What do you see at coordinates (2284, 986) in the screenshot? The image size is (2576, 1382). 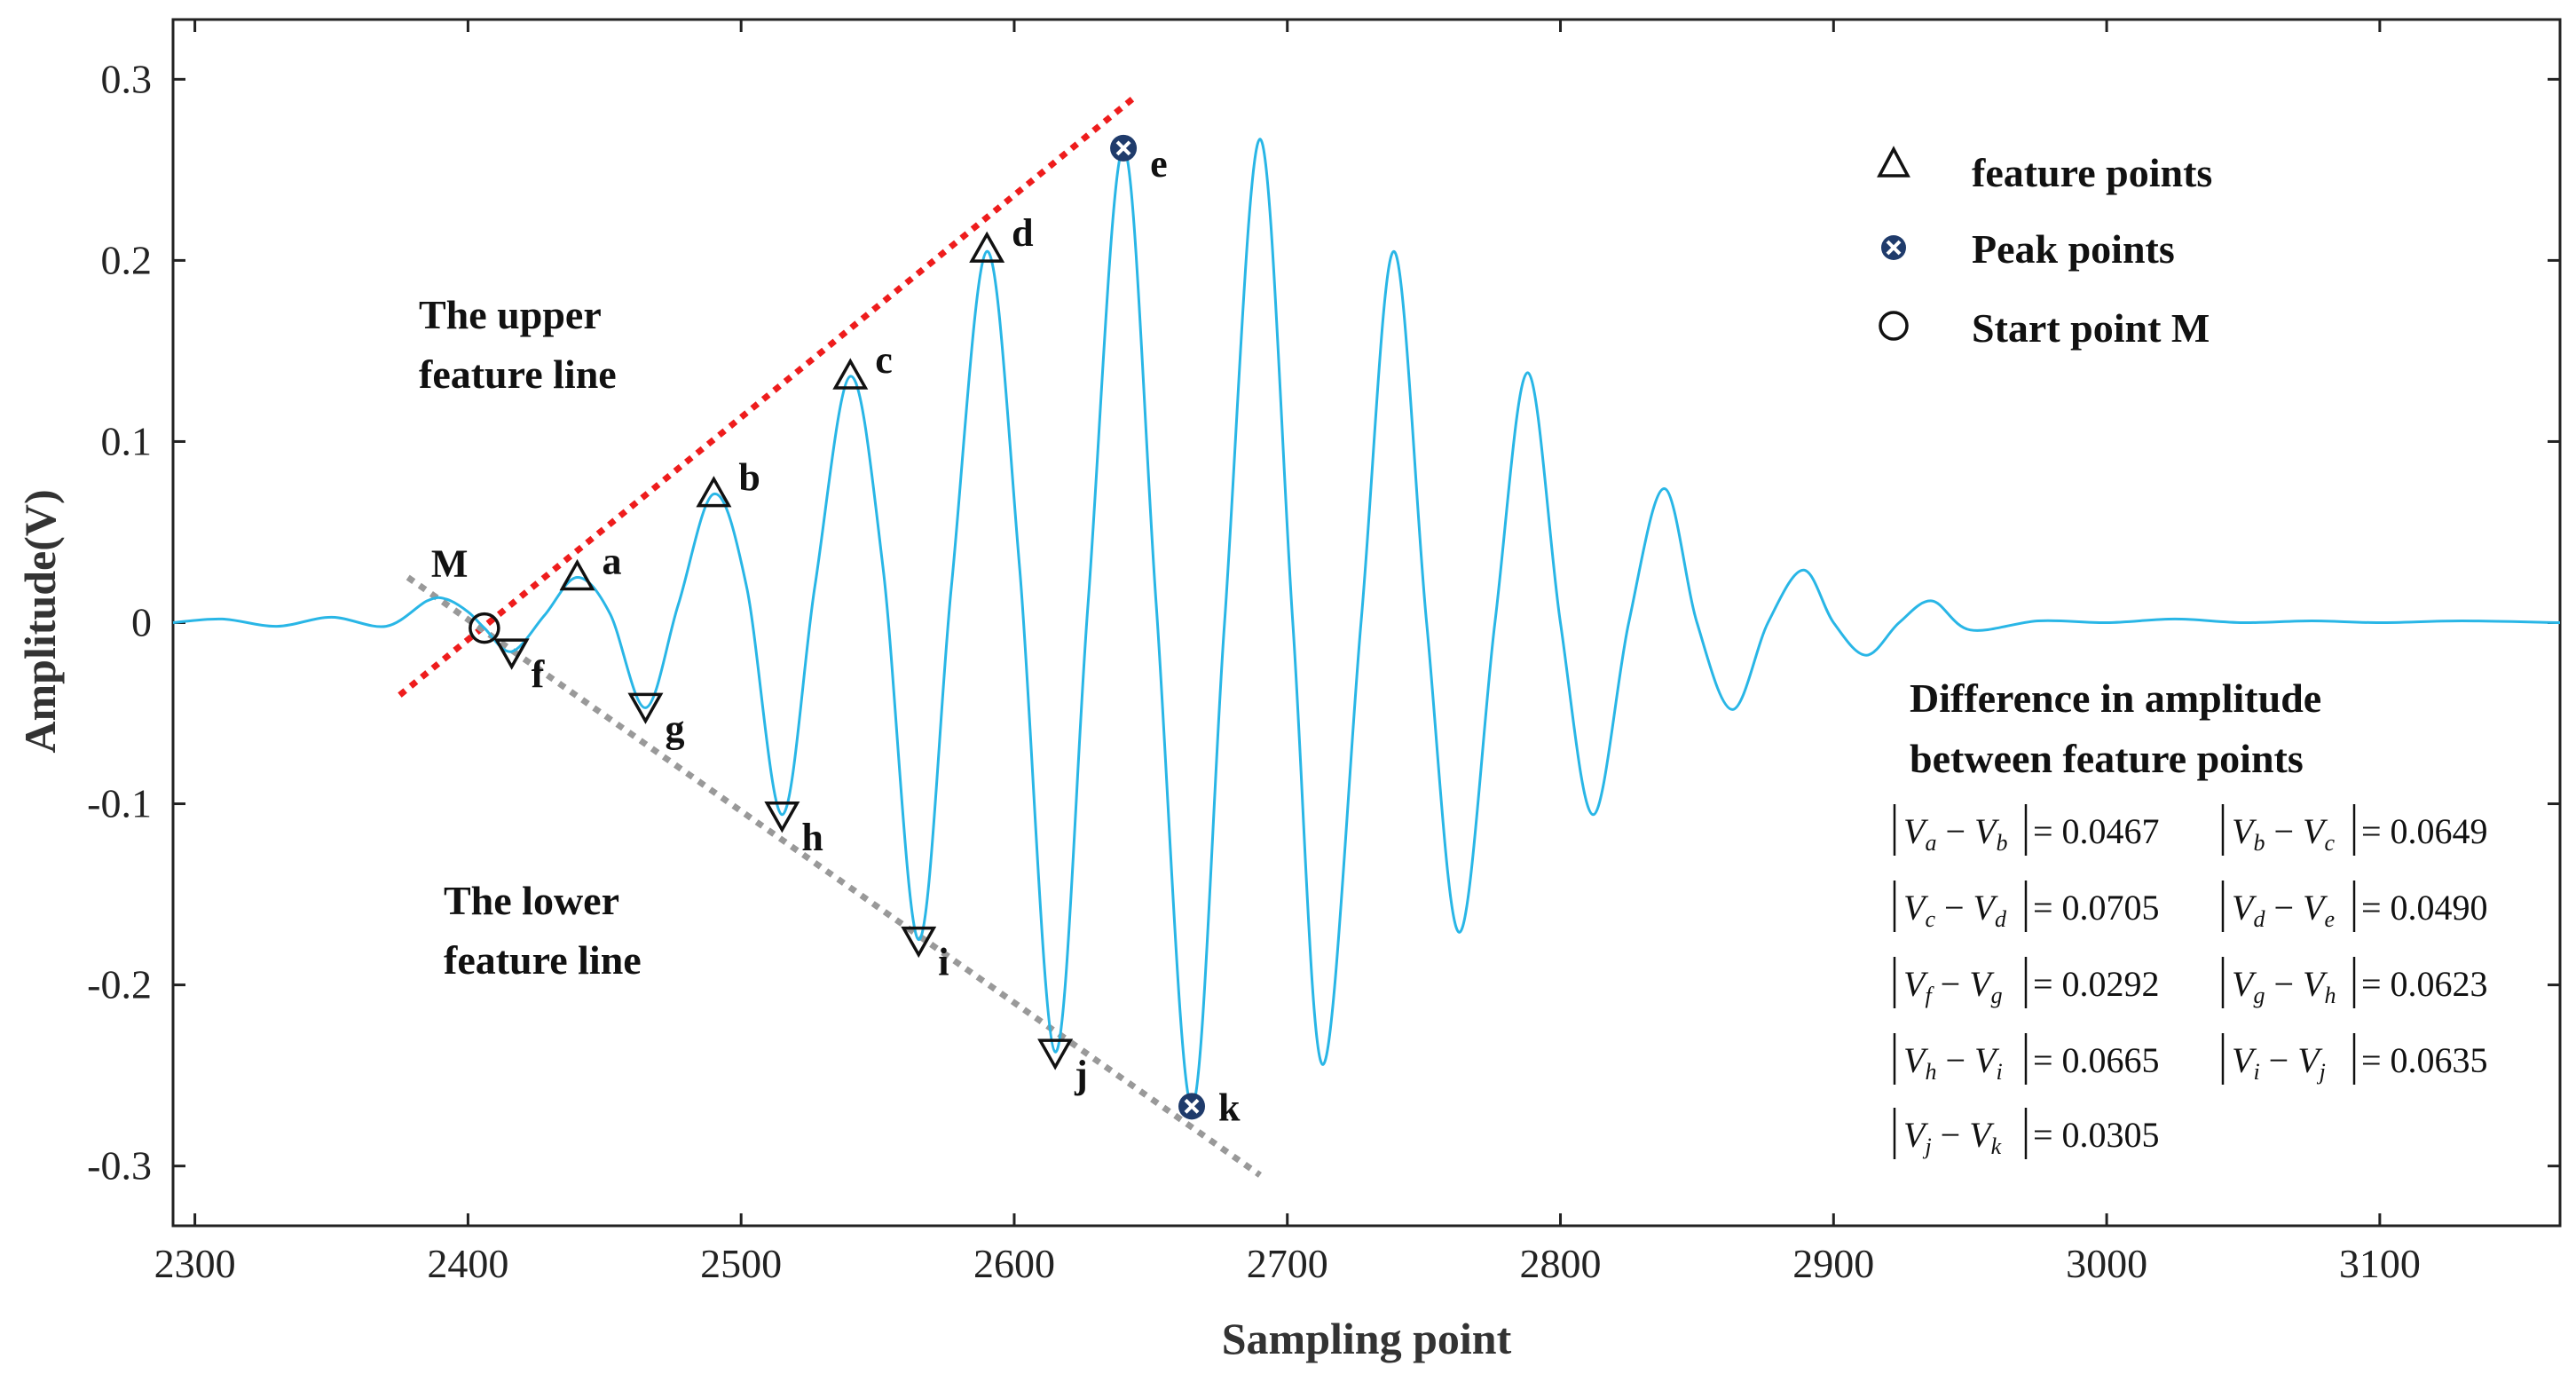 I see `svg-text: Vg − Vh` at bounding box center [2284, 986].